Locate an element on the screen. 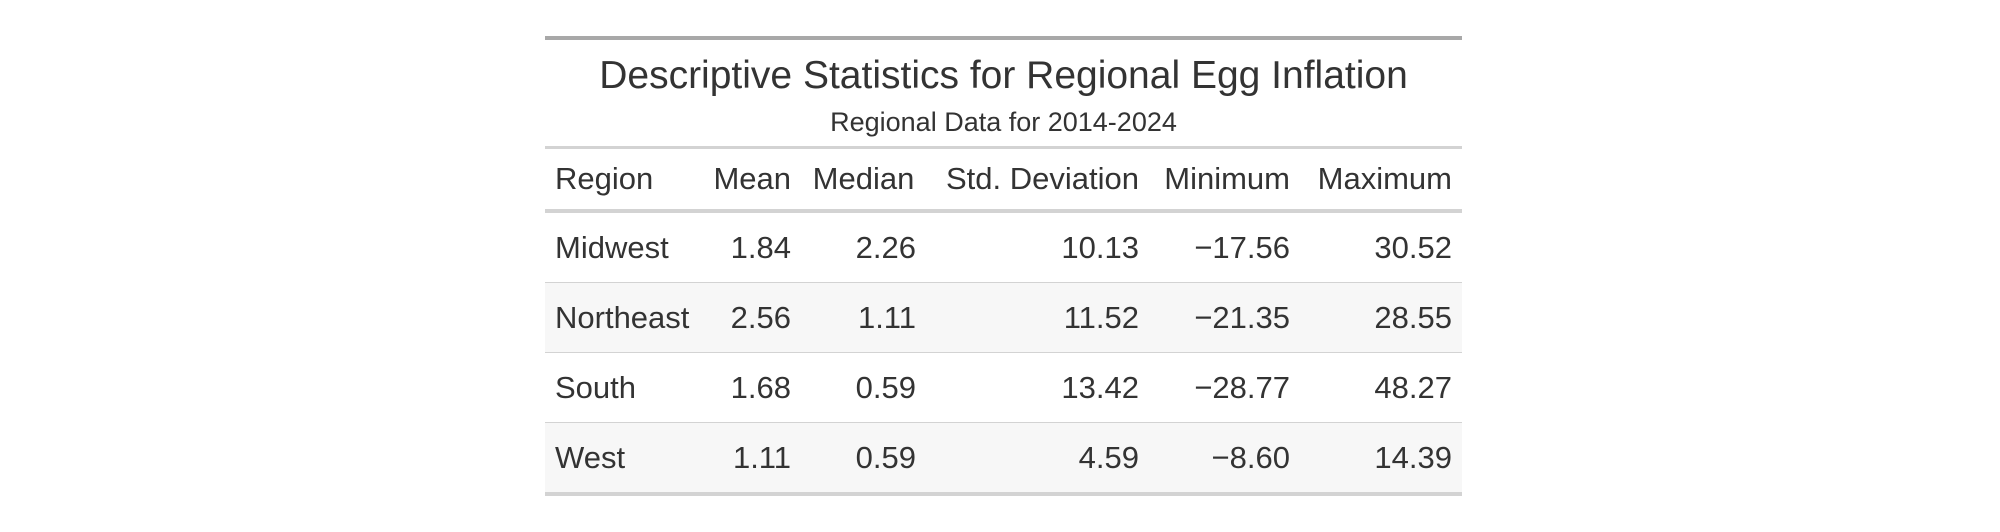 The width and height of the screenshot is (2000, 532). cell-region: South is located at coordinates (622, 387).